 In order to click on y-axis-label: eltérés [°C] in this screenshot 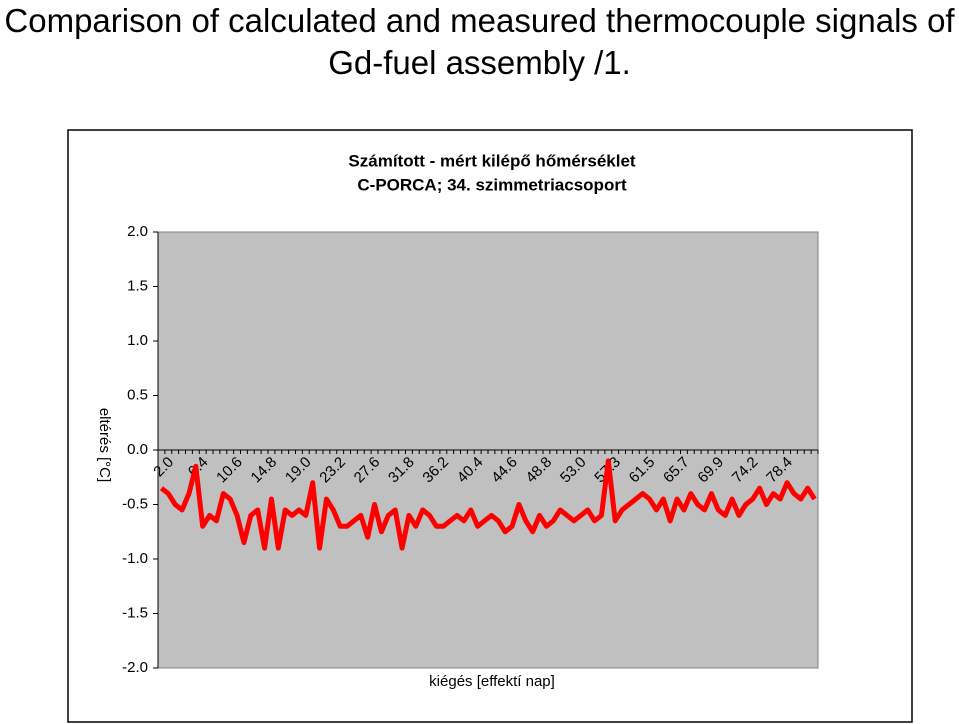, I will do `click(104, 445)`.